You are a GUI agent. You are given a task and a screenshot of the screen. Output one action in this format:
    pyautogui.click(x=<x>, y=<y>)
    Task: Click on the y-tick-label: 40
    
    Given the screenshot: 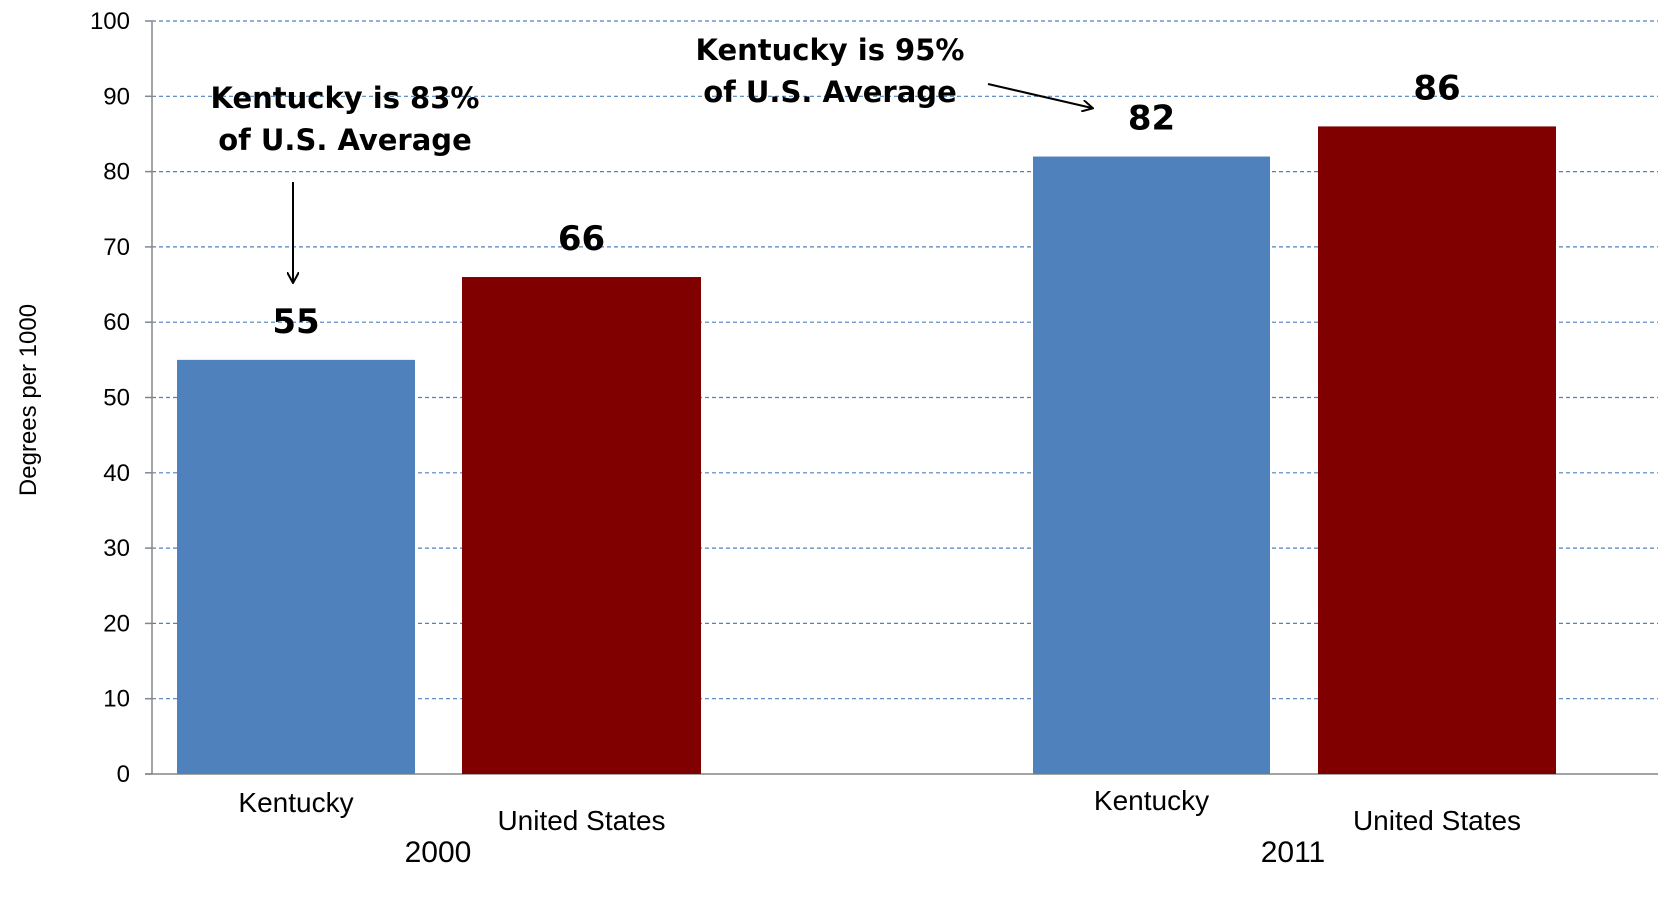 What is the action you would take?
    pyautogui.click(x=116, y=473)
    